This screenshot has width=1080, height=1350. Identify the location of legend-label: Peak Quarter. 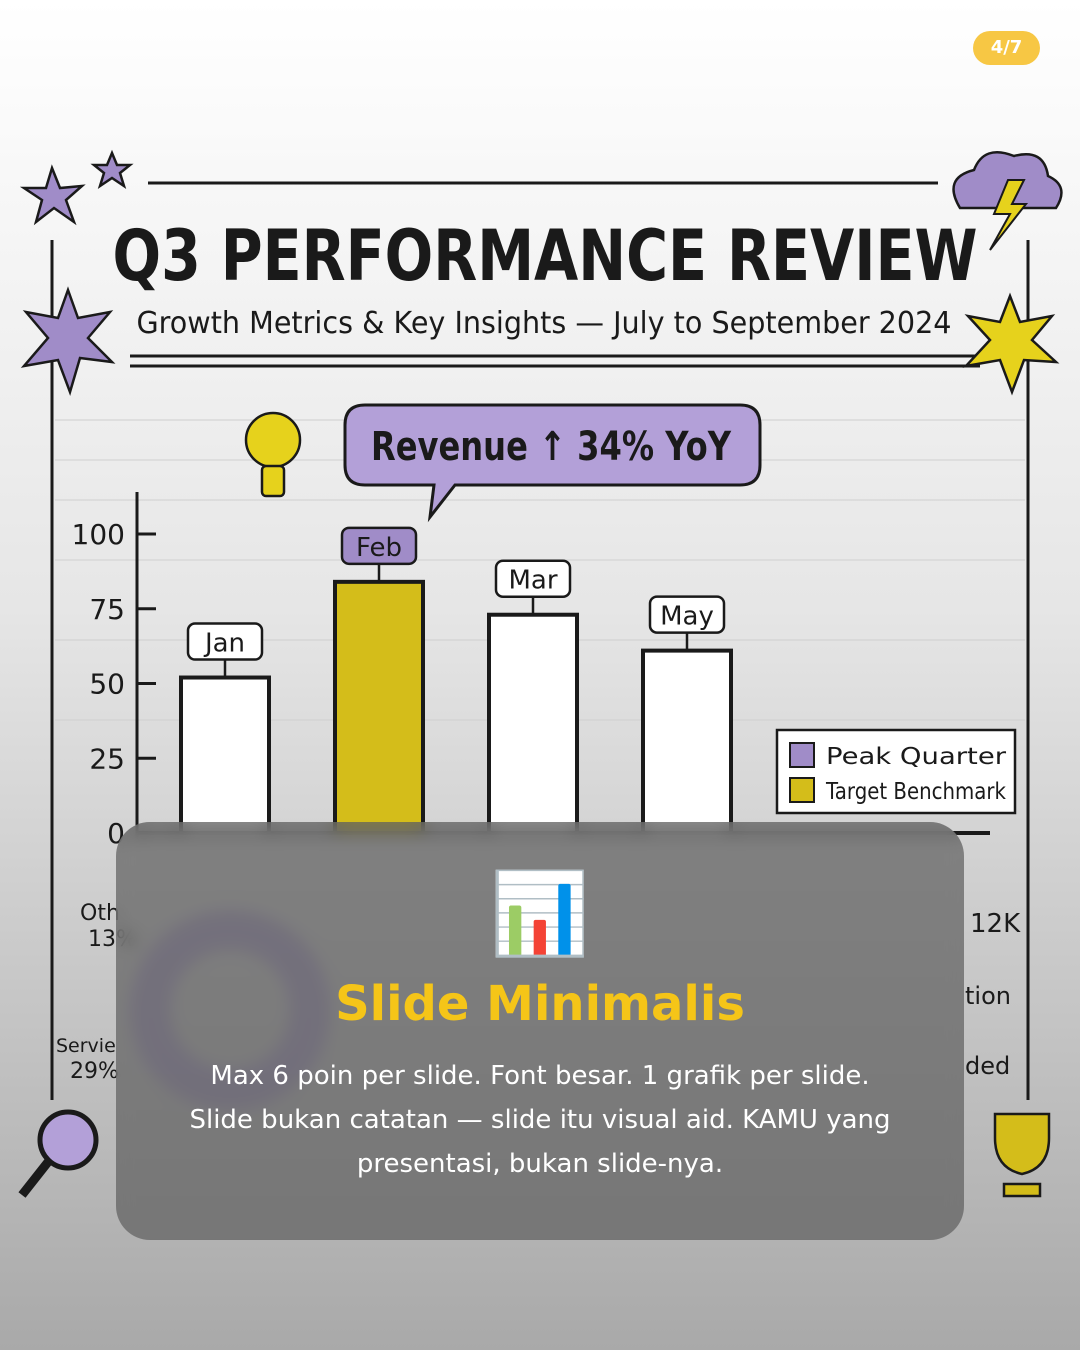
(916, 757).